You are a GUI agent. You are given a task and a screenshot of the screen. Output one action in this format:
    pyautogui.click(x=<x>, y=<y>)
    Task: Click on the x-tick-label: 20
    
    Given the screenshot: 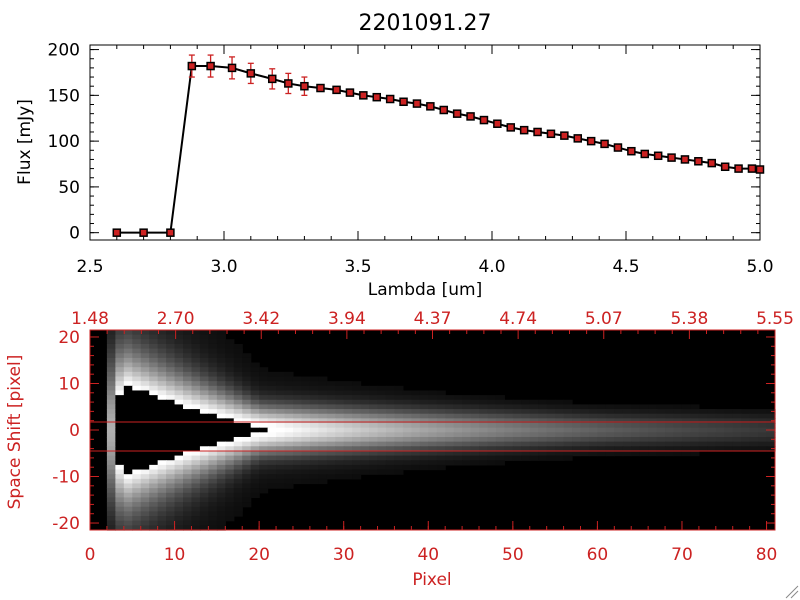 What is the action you would take?
    pyautogui.click(x=259, y=555)
    